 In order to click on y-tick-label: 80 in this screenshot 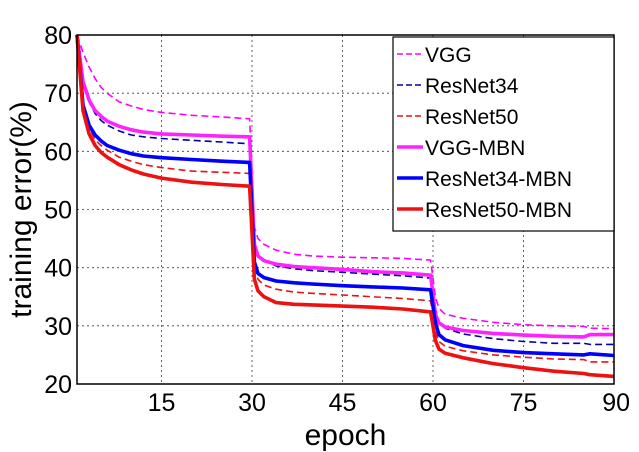, I will do `click(58, 36)`.